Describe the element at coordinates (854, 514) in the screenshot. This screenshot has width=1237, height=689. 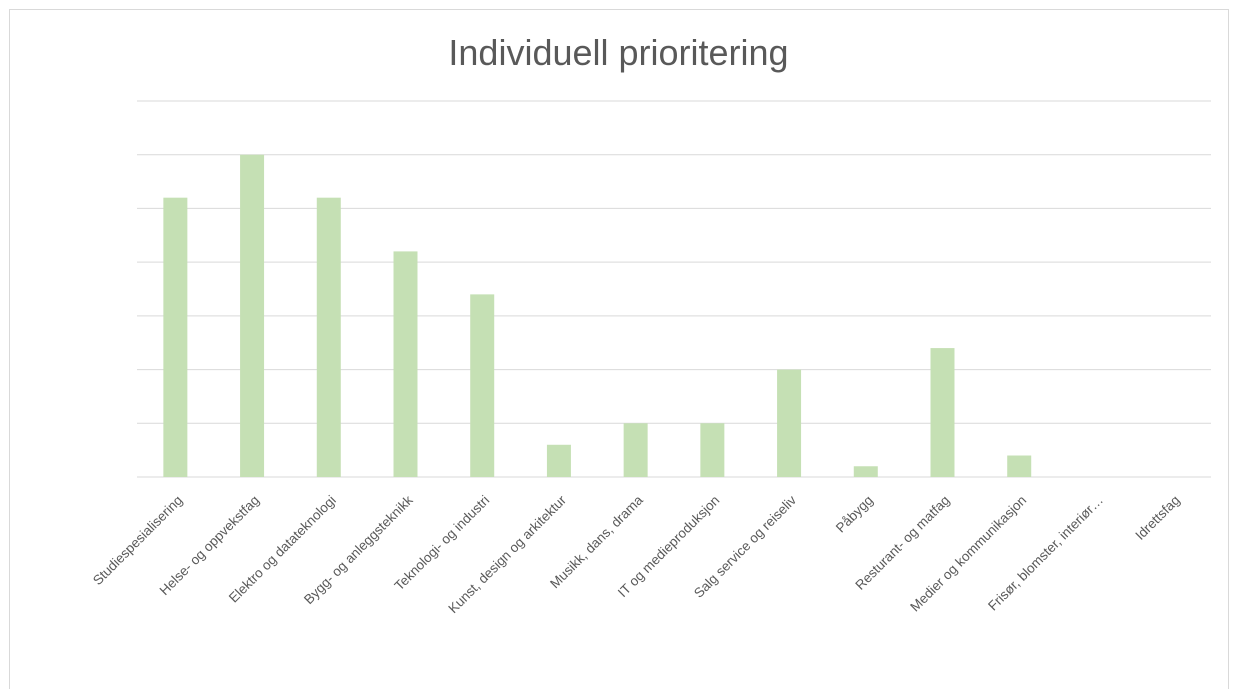
I see `x-tick-label: Påbygg` at that location.